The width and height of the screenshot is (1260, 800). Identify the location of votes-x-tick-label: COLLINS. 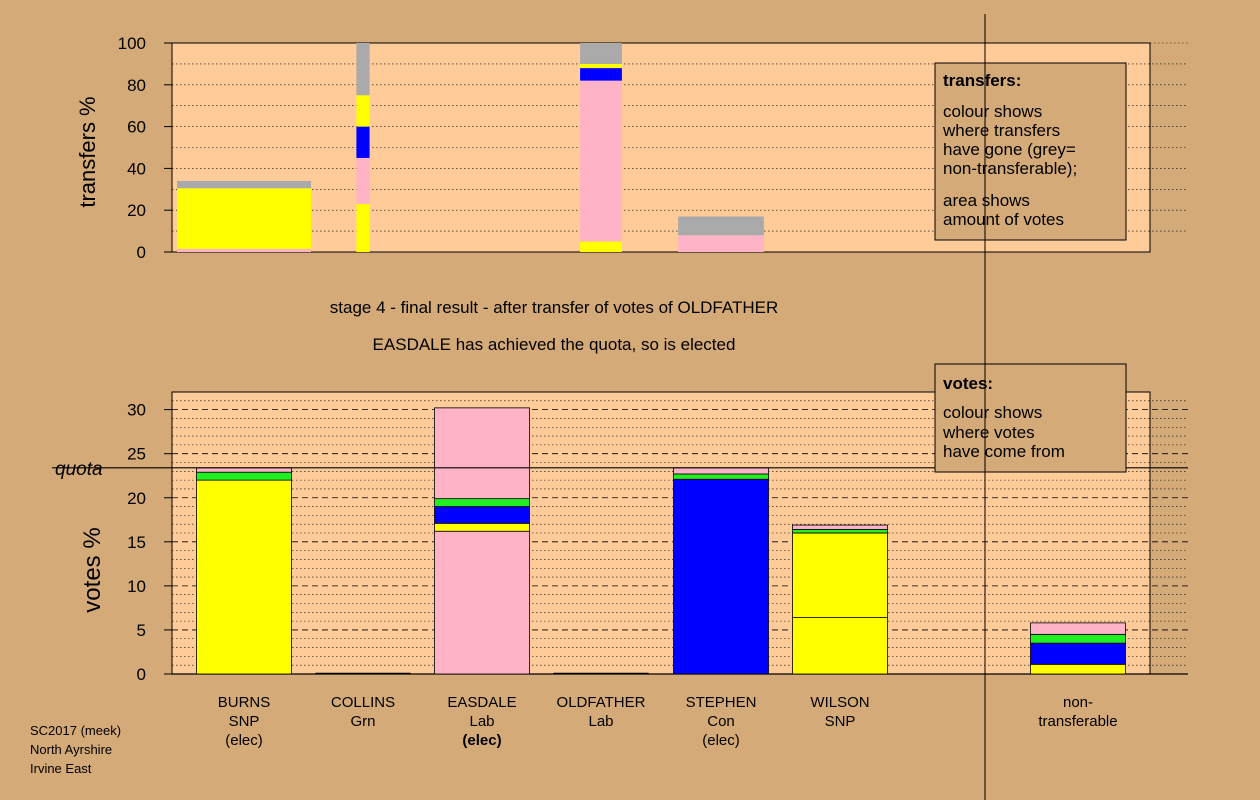
(363, 702).